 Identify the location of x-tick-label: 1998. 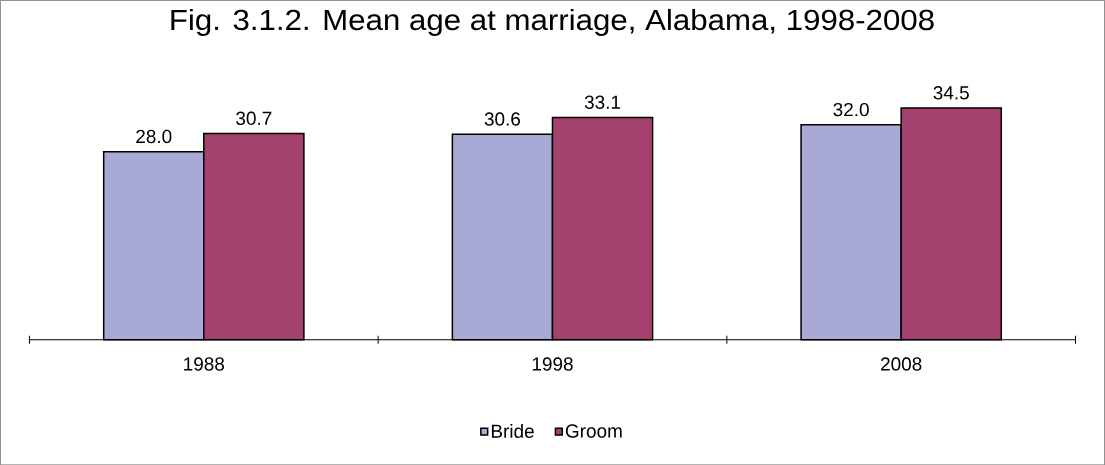
(552, 364).